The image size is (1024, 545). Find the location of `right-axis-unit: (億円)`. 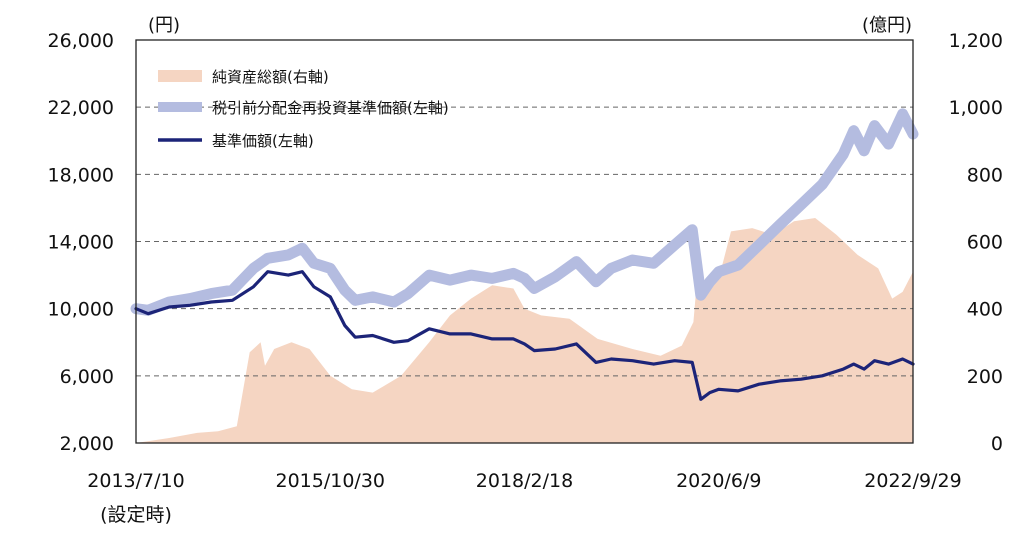

right-axis-unit: (億円) is located at coordinates (887, 25).